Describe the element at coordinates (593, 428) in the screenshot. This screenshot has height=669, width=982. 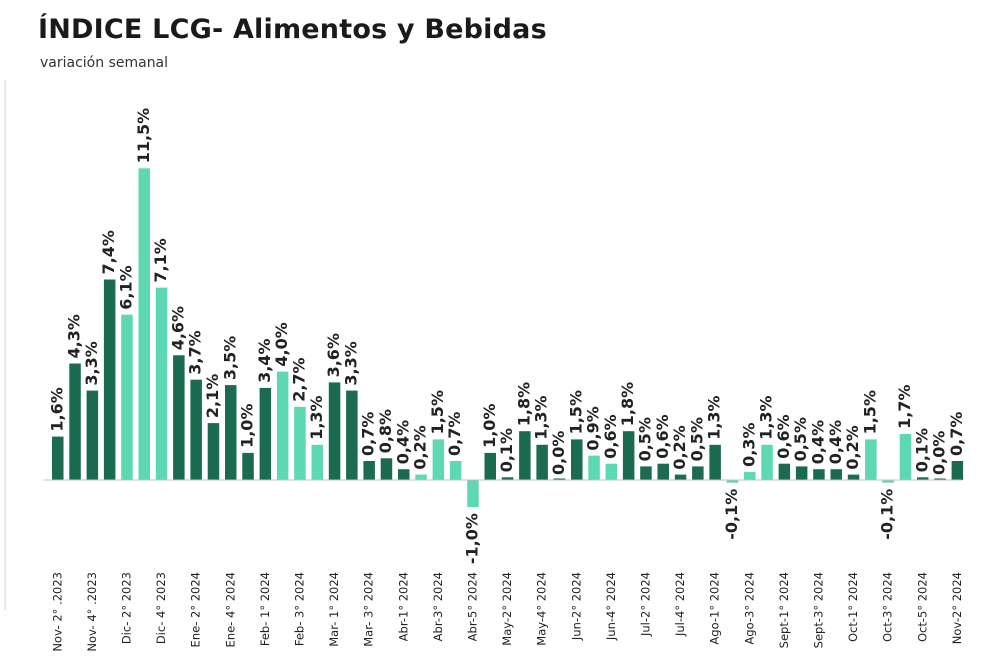
I see `value-label: 0,9%` at that location.